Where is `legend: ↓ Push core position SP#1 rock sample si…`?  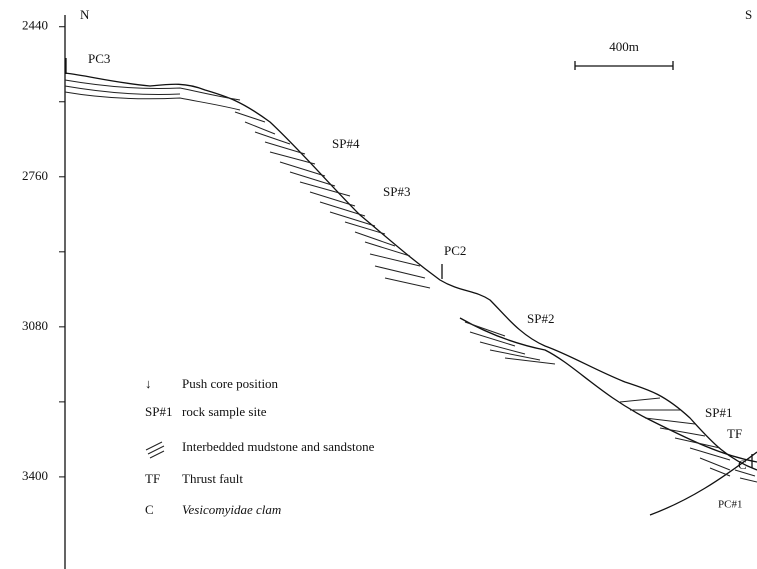
legend: ↓ Push core position SP#1 rock sample si… is located at coordinates (260, 446).